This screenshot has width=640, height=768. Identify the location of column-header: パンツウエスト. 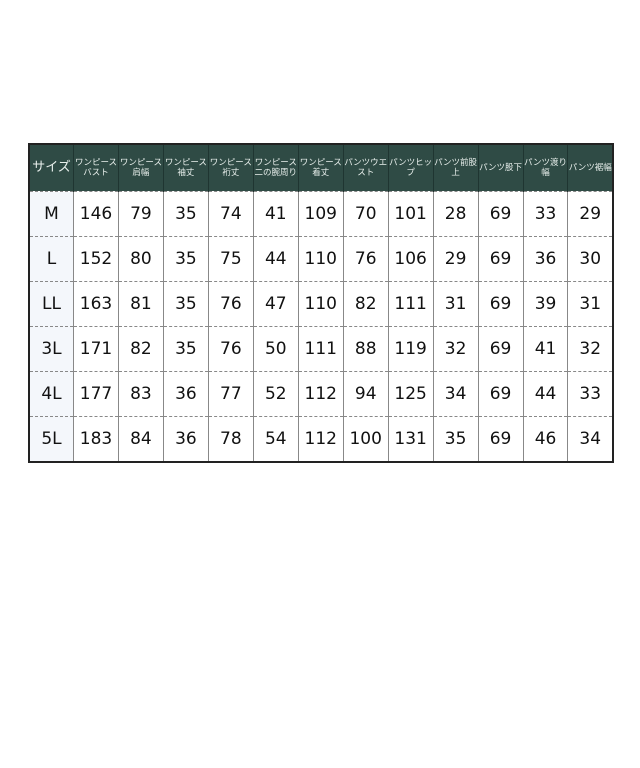
(365, 168).